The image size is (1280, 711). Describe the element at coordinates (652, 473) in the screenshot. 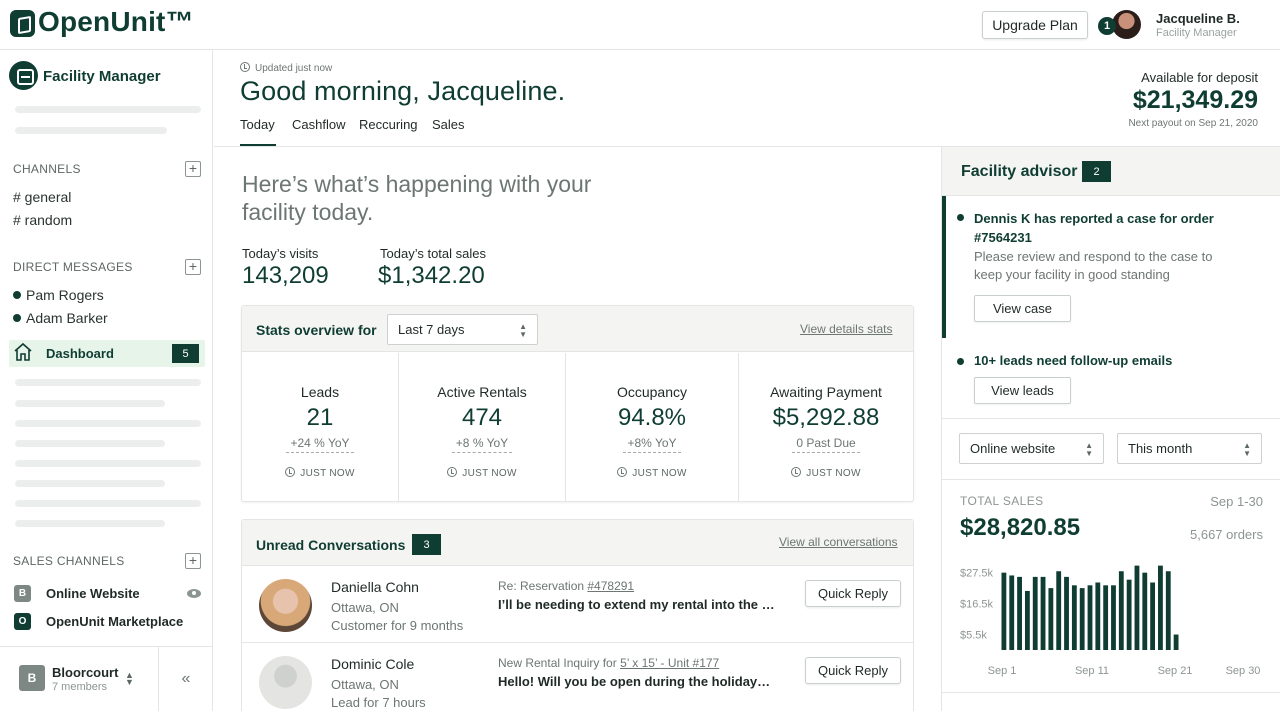

I see `stat-timestamp: JUST NOW` at that location.